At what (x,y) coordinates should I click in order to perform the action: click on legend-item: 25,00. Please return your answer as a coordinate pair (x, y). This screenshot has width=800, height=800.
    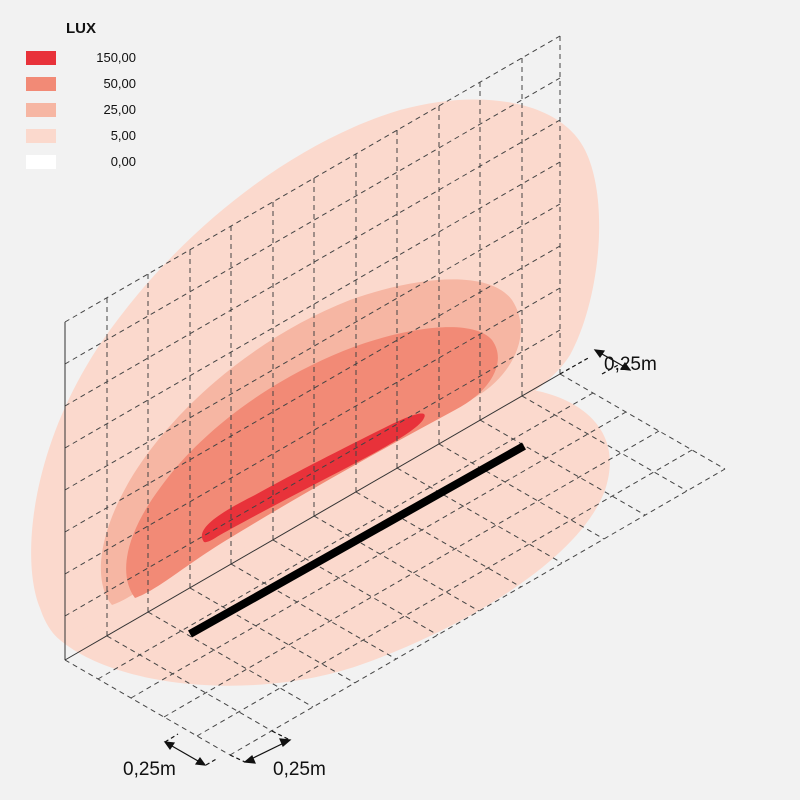
    Looking at the image, I should click on (81, 110).